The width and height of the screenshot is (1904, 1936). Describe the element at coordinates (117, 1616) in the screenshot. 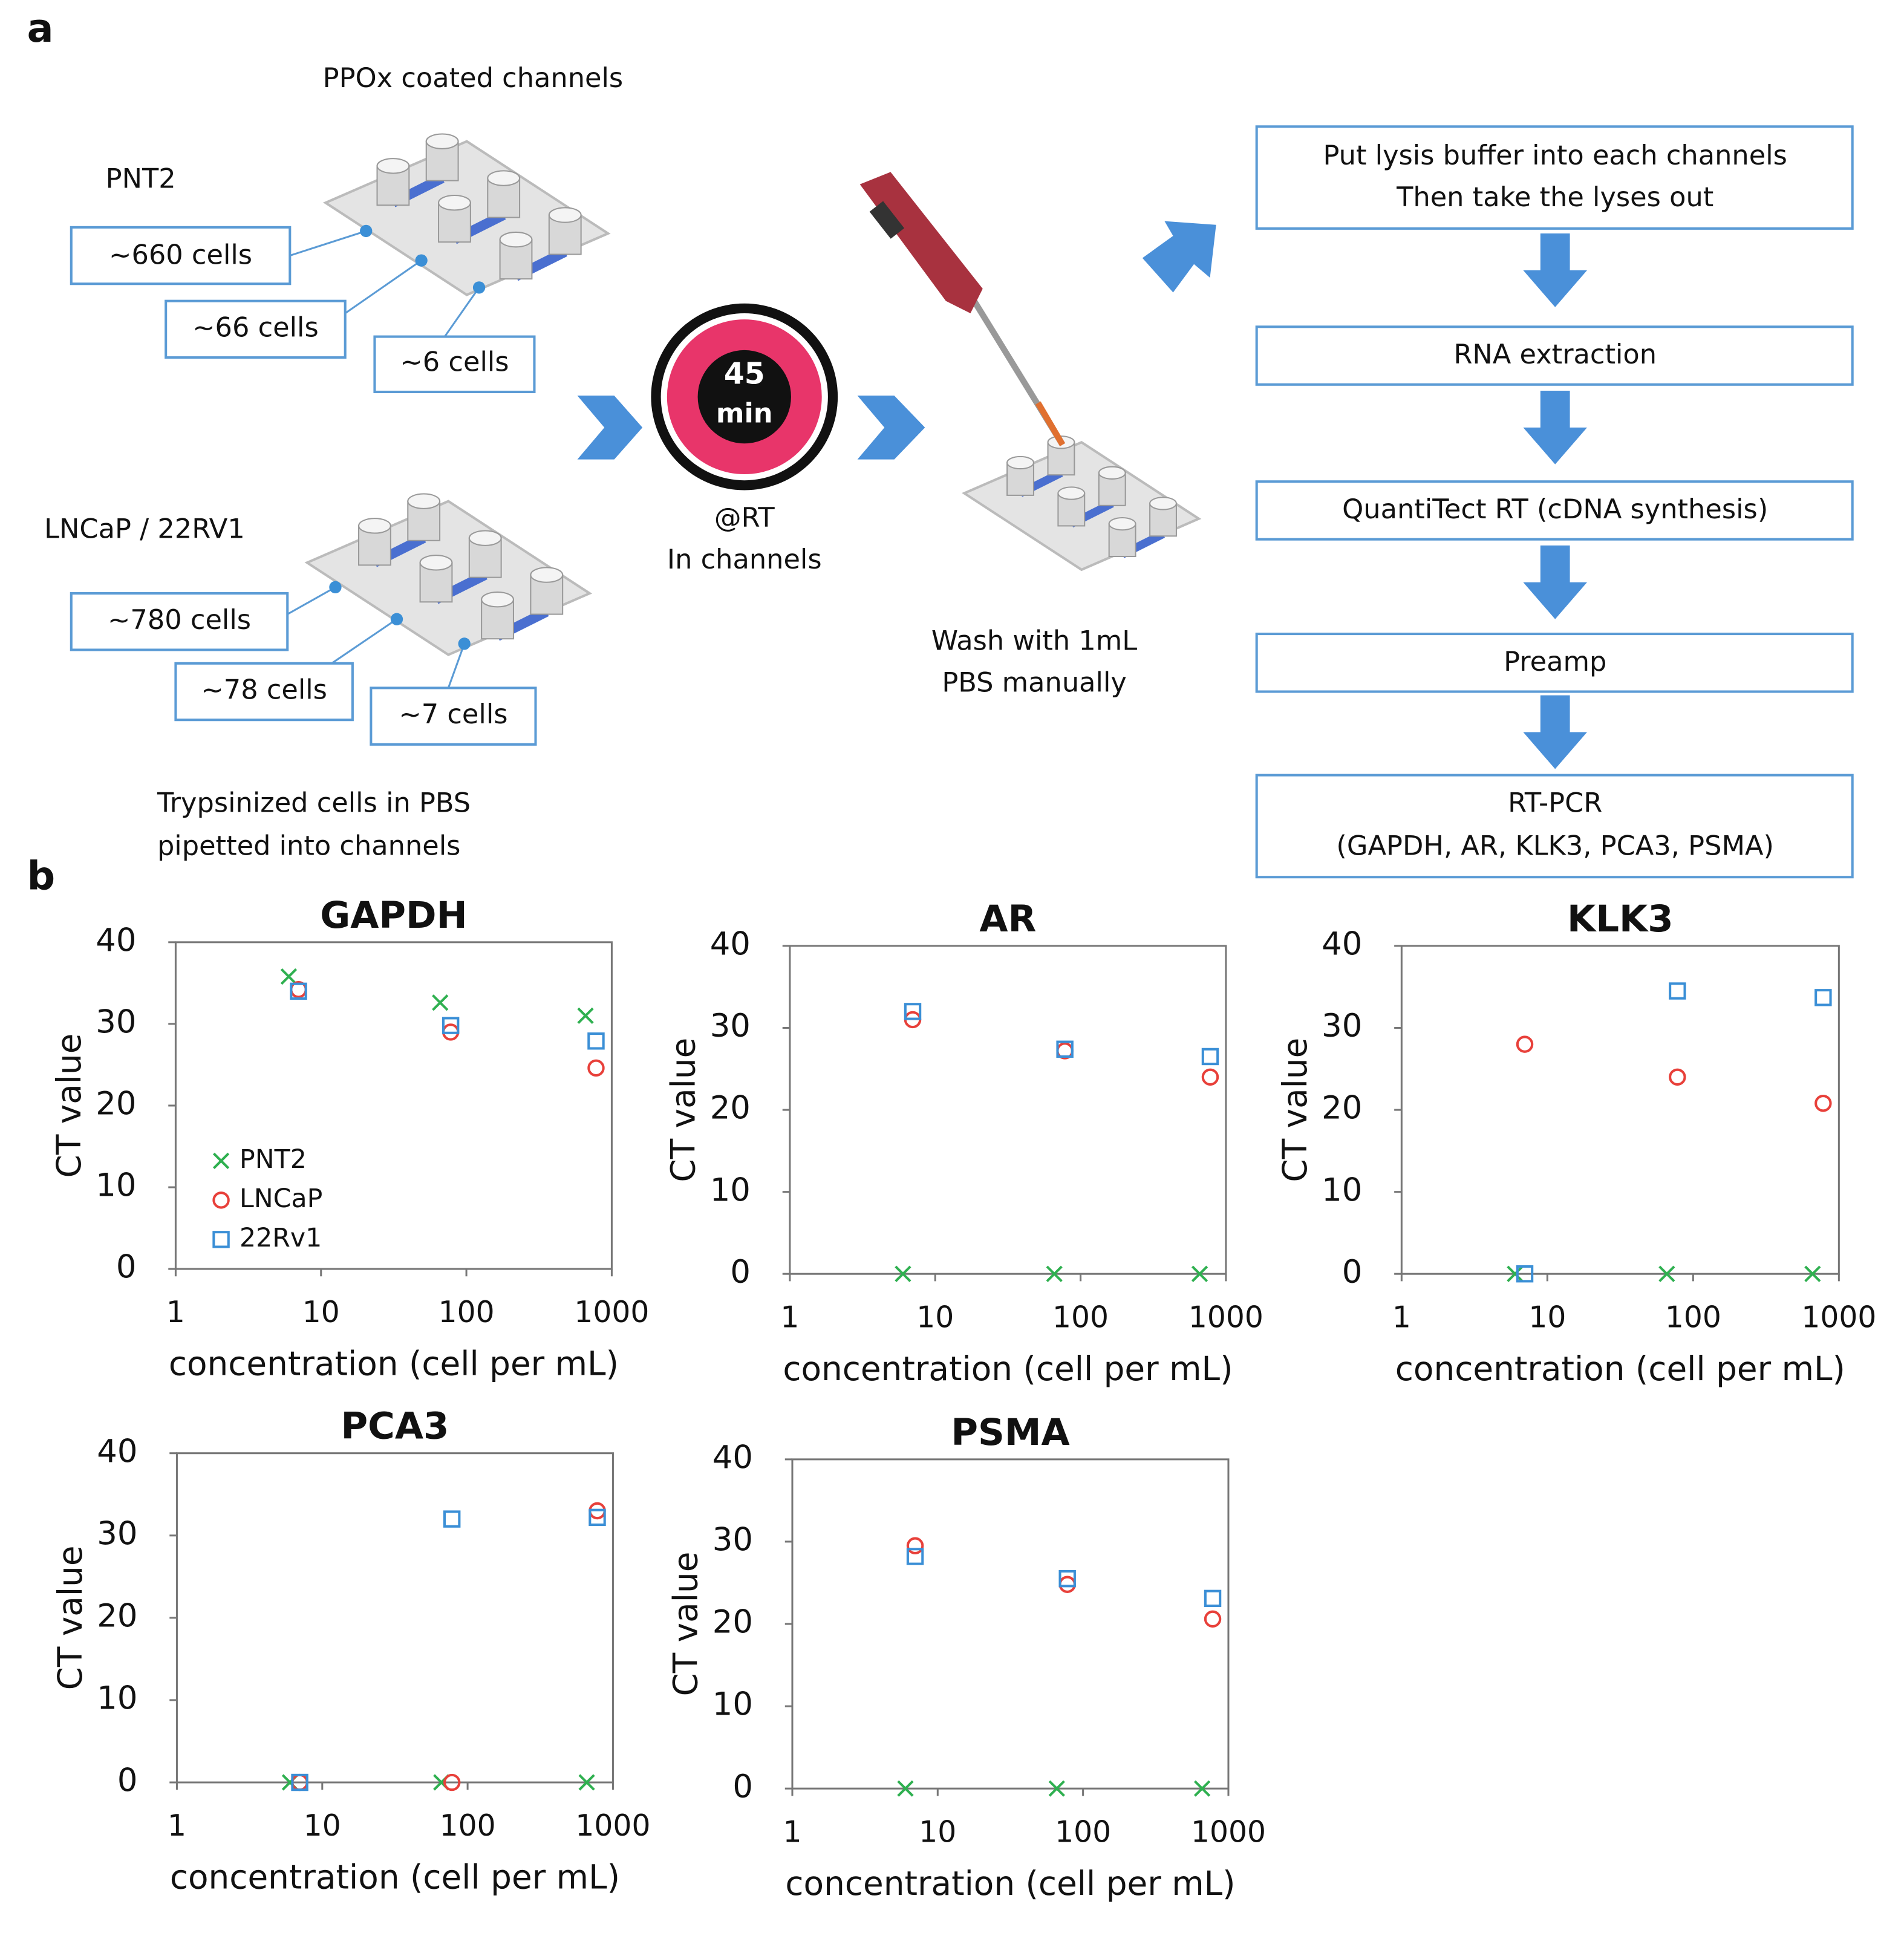

I see `y-tick-label: 20` at that location.